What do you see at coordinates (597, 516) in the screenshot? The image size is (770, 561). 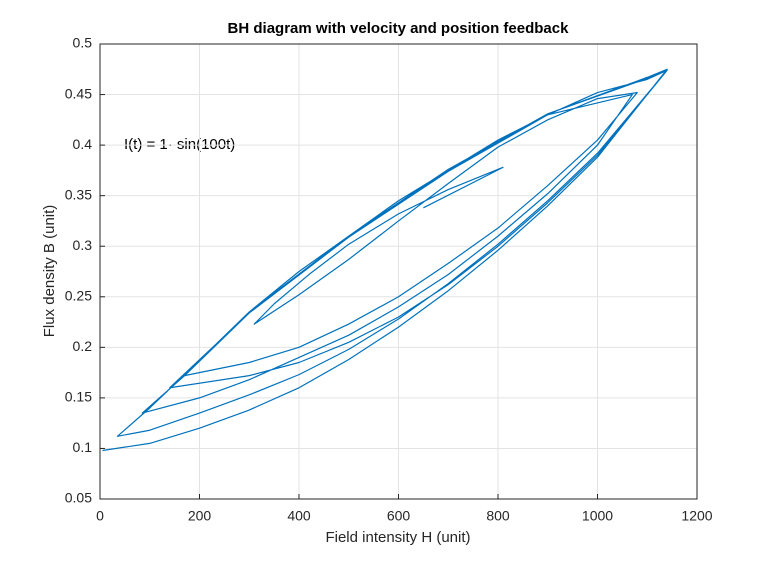 I see `x-tick-label: 1000` at bounding box center [597, 516].